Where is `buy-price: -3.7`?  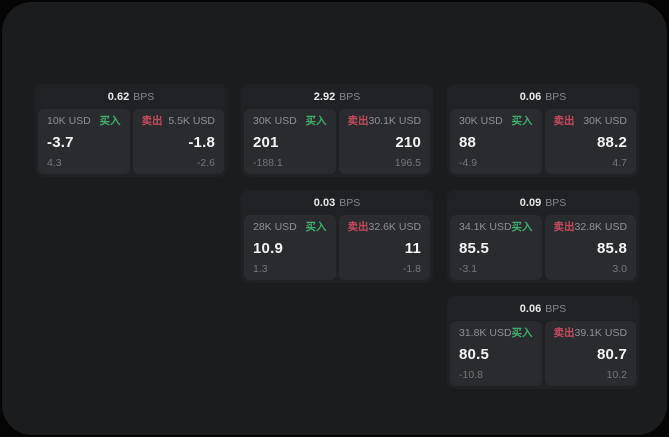
buy-price: -3.7 is located at coordinates (60, 142).